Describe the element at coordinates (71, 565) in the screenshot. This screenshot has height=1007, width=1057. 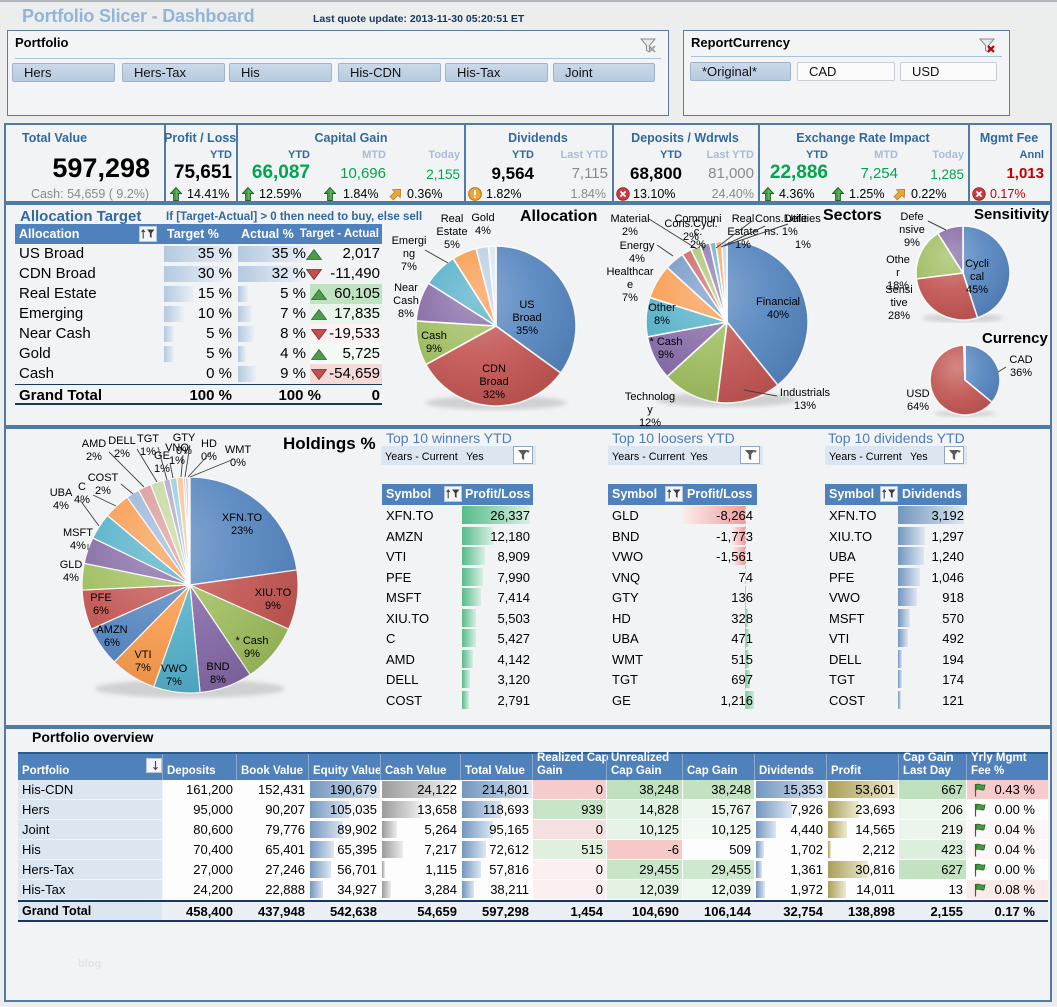
I see `svg-text: GLD` at that location.